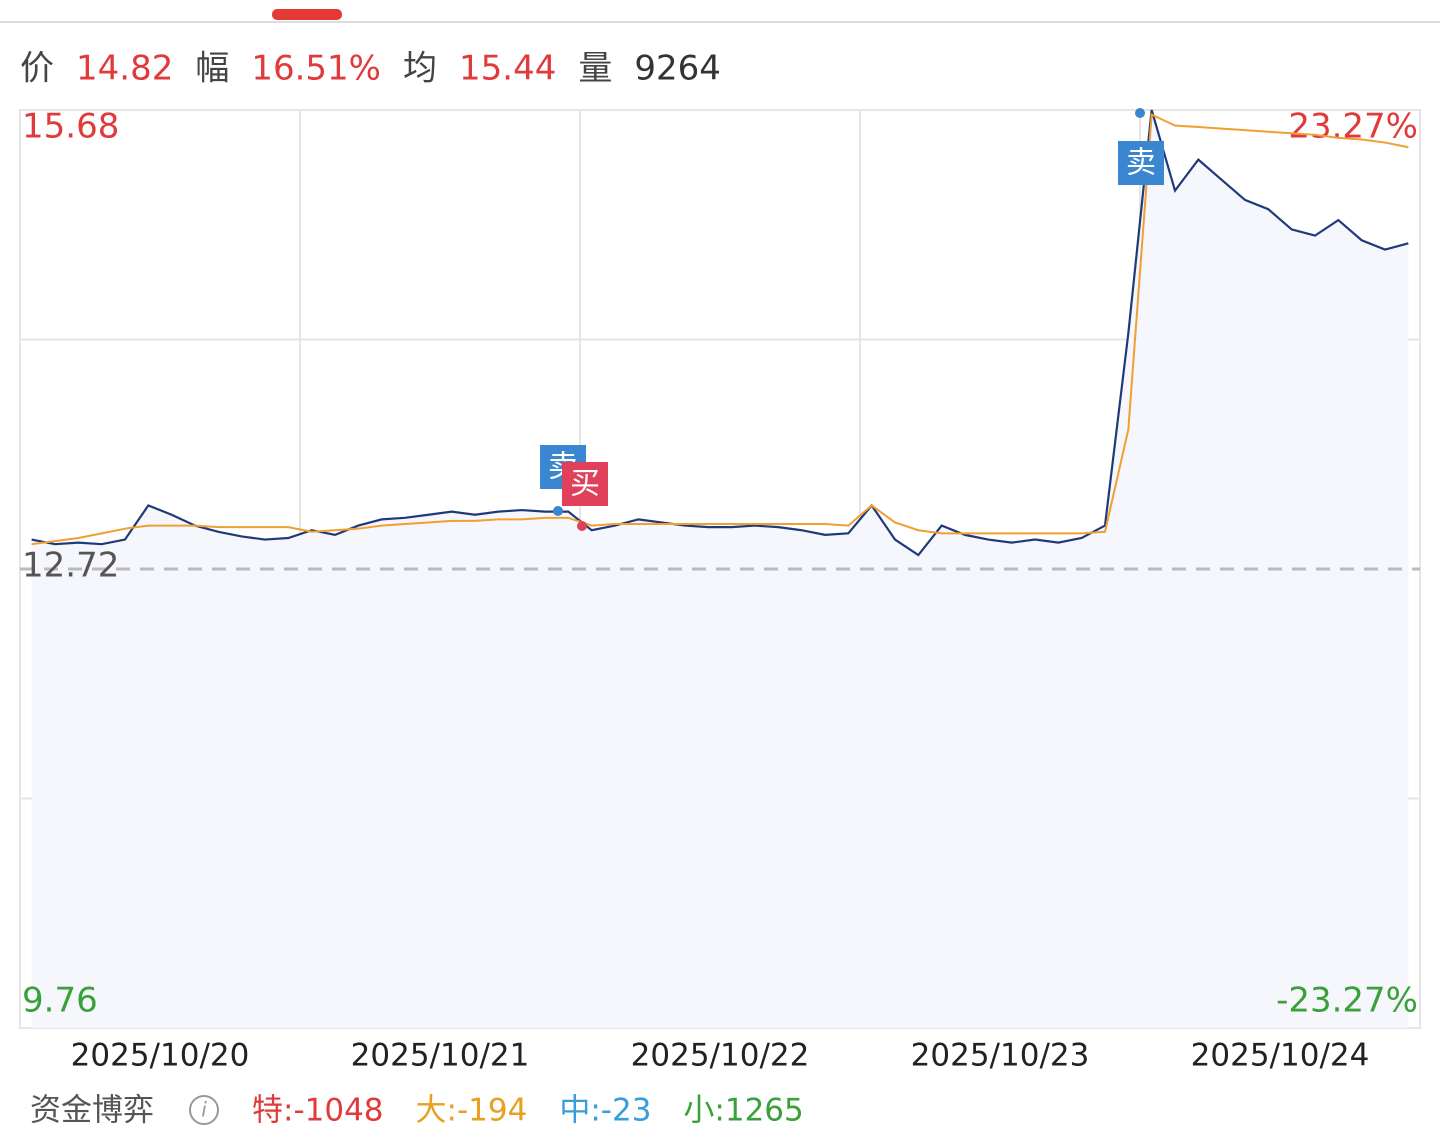 Image resolution: width=1440 pixels, height=1143 pixels. I want to click on header-value: 15.44, so click(507, 69).